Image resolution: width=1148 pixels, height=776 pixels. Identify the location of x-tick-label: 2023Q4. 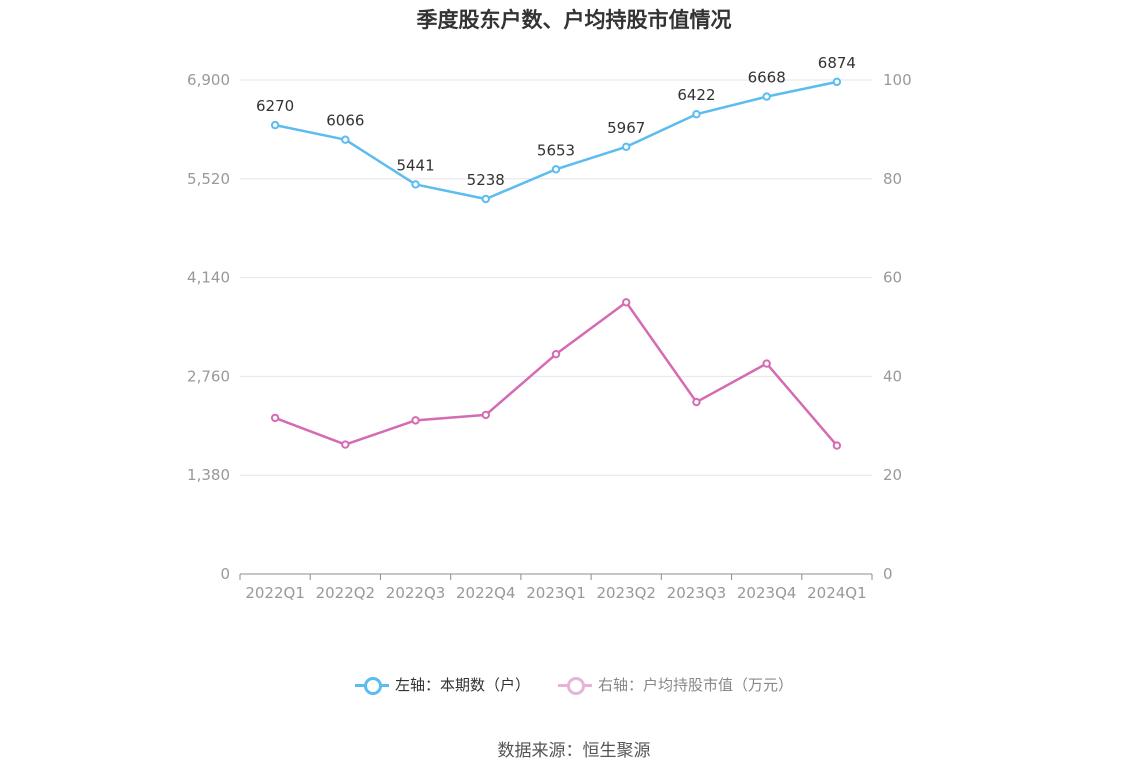
(767, 593).